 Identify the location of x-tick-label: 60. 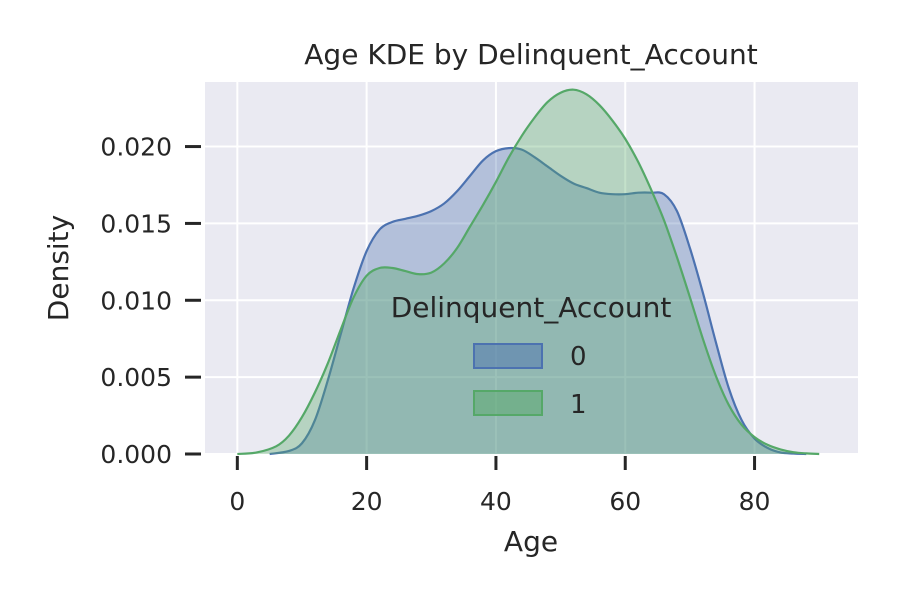
(625, 501).